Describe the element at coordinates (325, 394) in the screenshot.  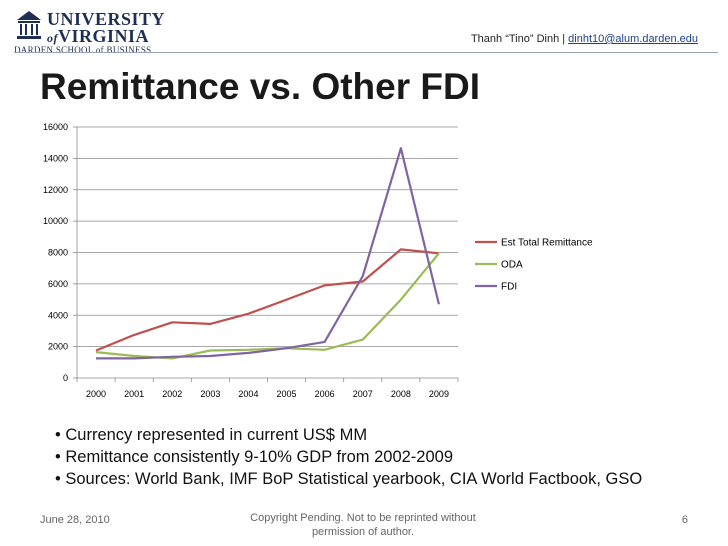
I see `x-tick-label: 2006` at that location.